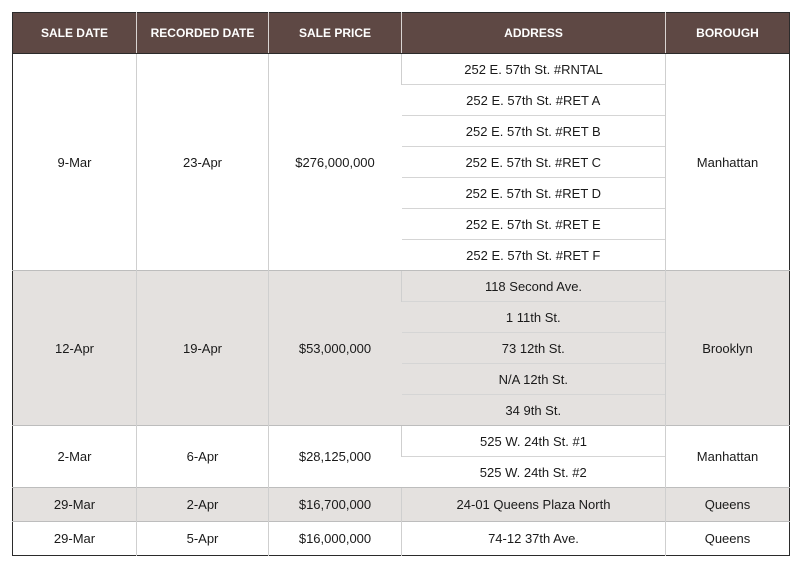 This screenshot has width=800, height=576. I want to click on address-cell: 252 E. 57th St. #RET B, so click(533, 131).